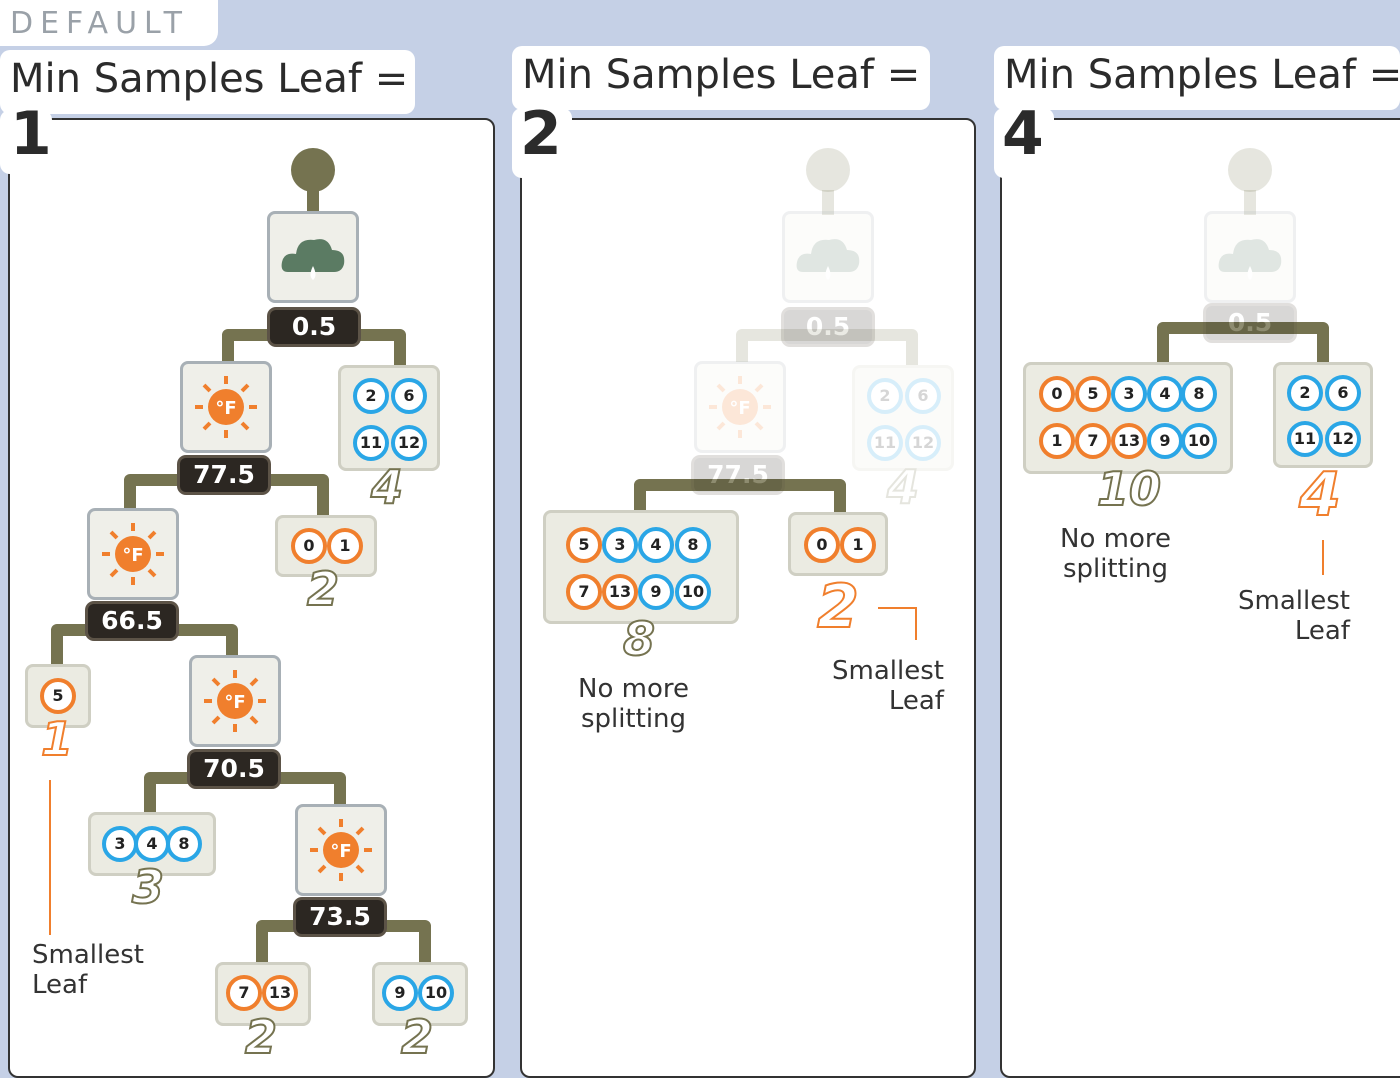  Describe the element at coordinates (541, 134) in the screenshot. I see `panel-2-value: 2` at that location.